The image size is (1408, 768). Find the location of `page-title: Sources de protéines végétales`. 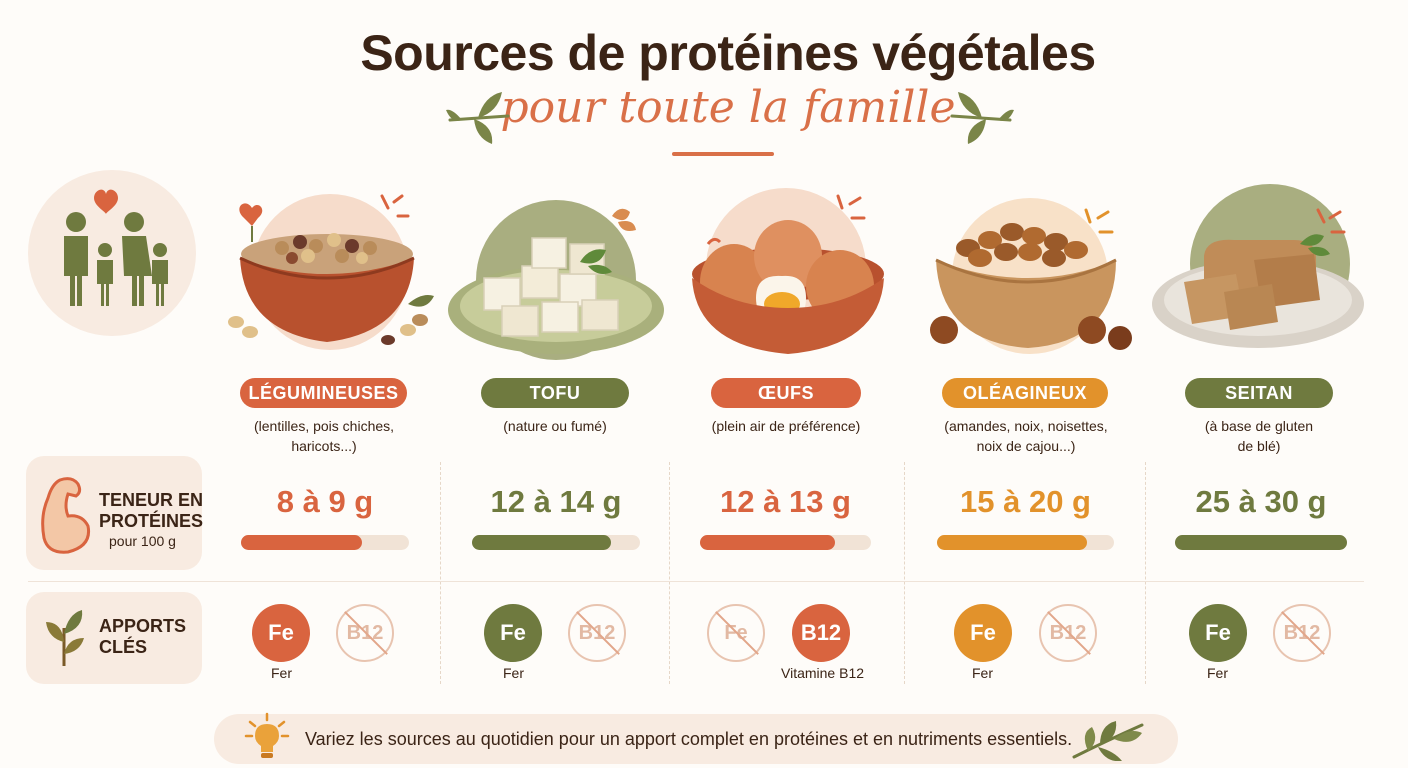

page-title: Sources de protéines végétales is located at coordinates (728, 53).